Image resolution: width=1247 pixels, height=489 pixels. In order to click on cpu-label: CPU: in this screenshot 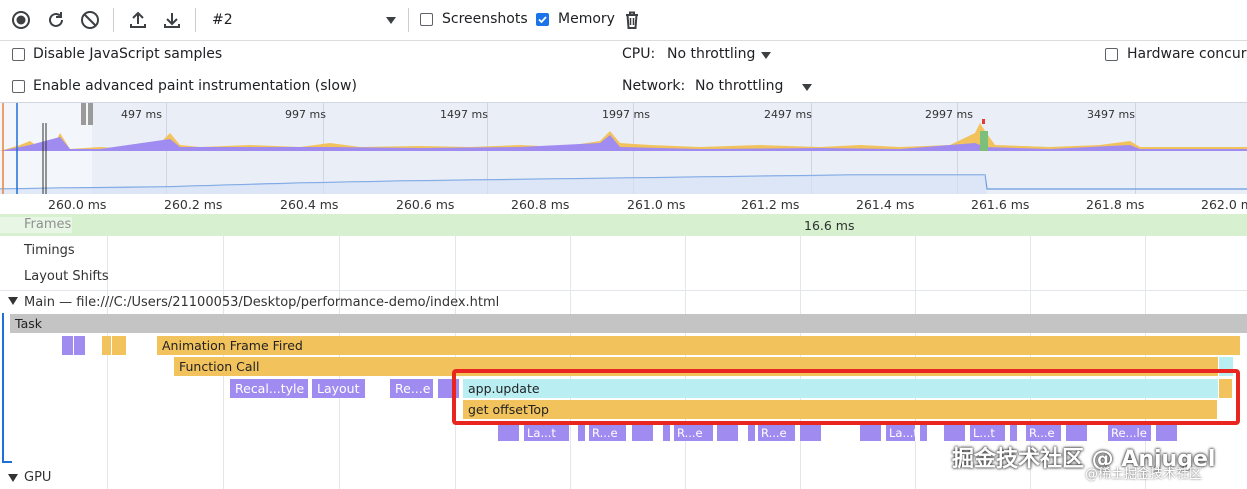, I will do `click(639, 54)`.